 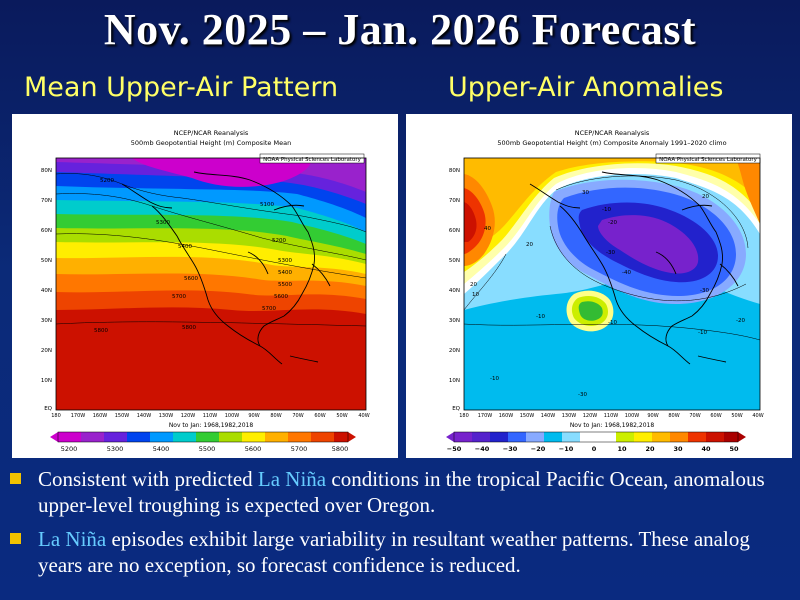 What do you see at coordinates (46, 231) in the screenshot?
I see `svg-text: 60N` at bounding box center [46, 231].